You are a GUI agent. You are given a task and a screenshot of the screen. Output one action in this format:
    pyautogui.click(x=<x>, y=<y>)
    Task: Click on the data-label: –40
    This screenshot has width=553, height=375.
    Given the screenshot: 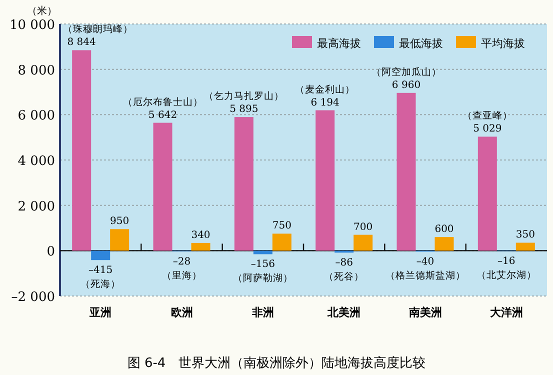 What is the action you would take?
    pyautogui.click(x=425, y=262)
    